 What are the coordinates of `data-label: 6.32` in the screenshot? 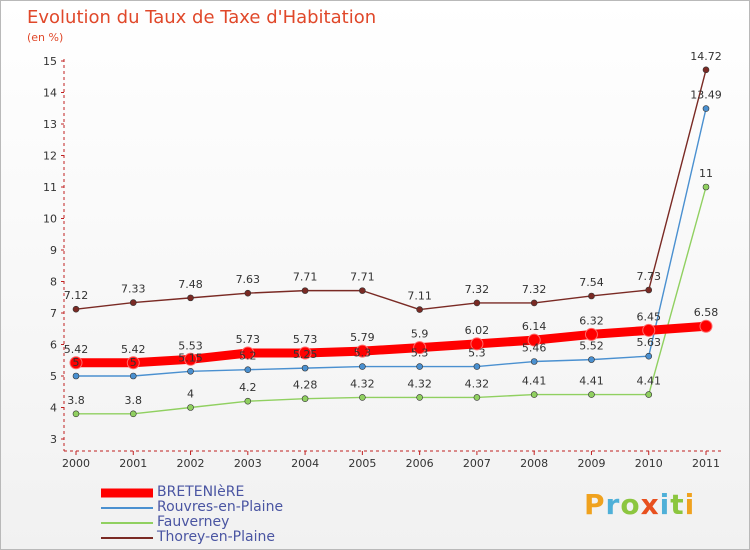 It's located at (591, 320).